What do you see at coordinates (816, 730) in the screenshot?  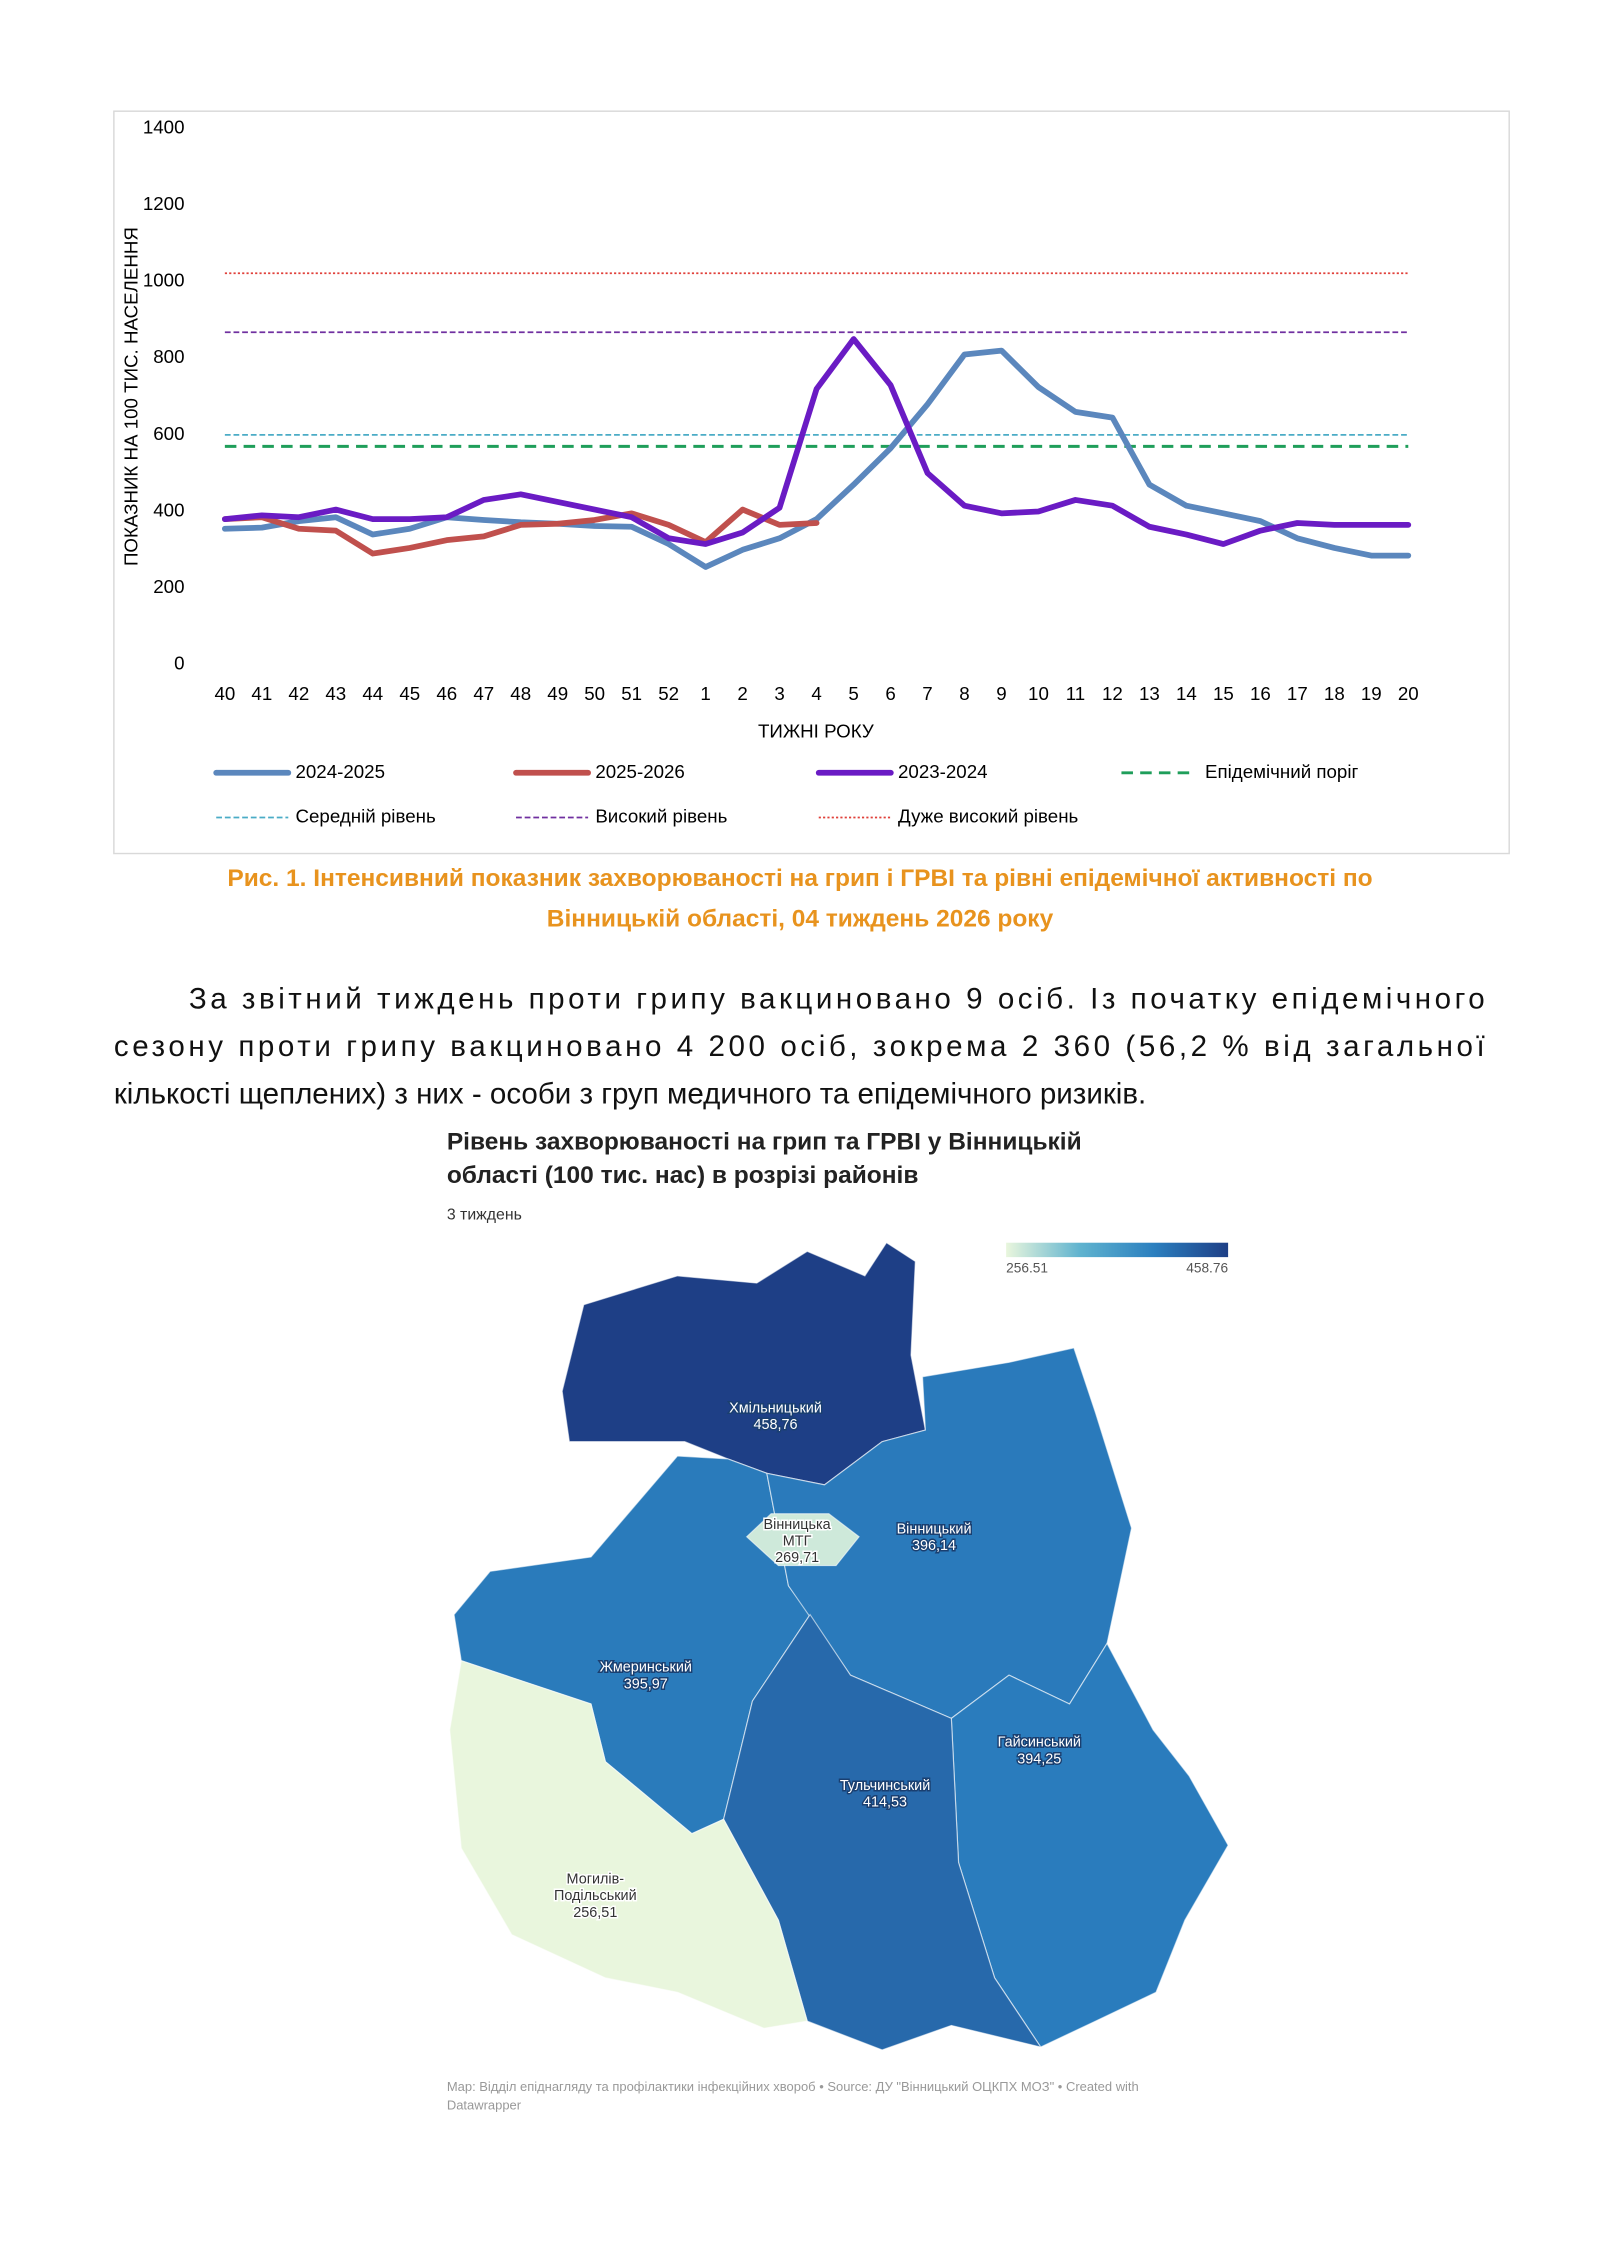 I see `x-axis-title: ТИЖНІ РОКУ` at bounding box center [816, 730].